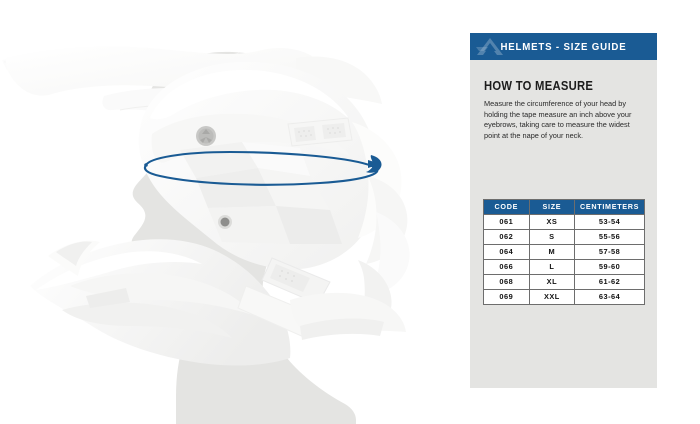 This screenshot has height=424, width=700. I want to click on cell-centimeters: 63-64, so click(609, 297).